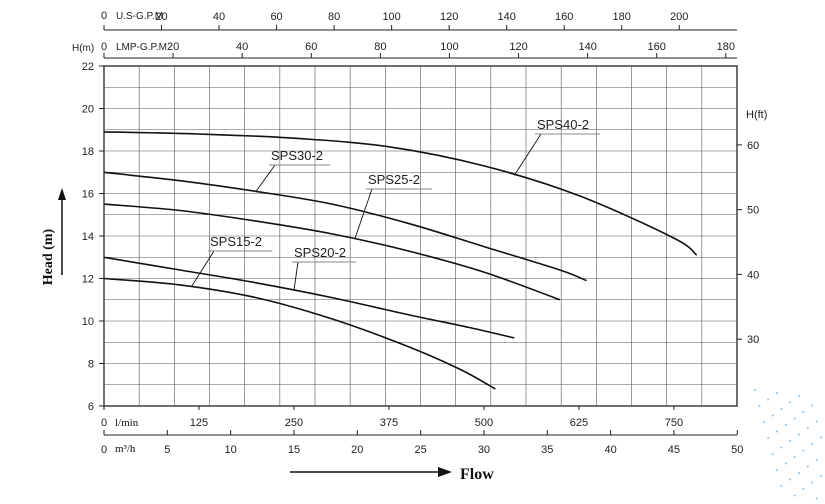 The width and height of the screenshot is (825, 504). I want to click on m3h-tick-label: 45, so click(674, 450).